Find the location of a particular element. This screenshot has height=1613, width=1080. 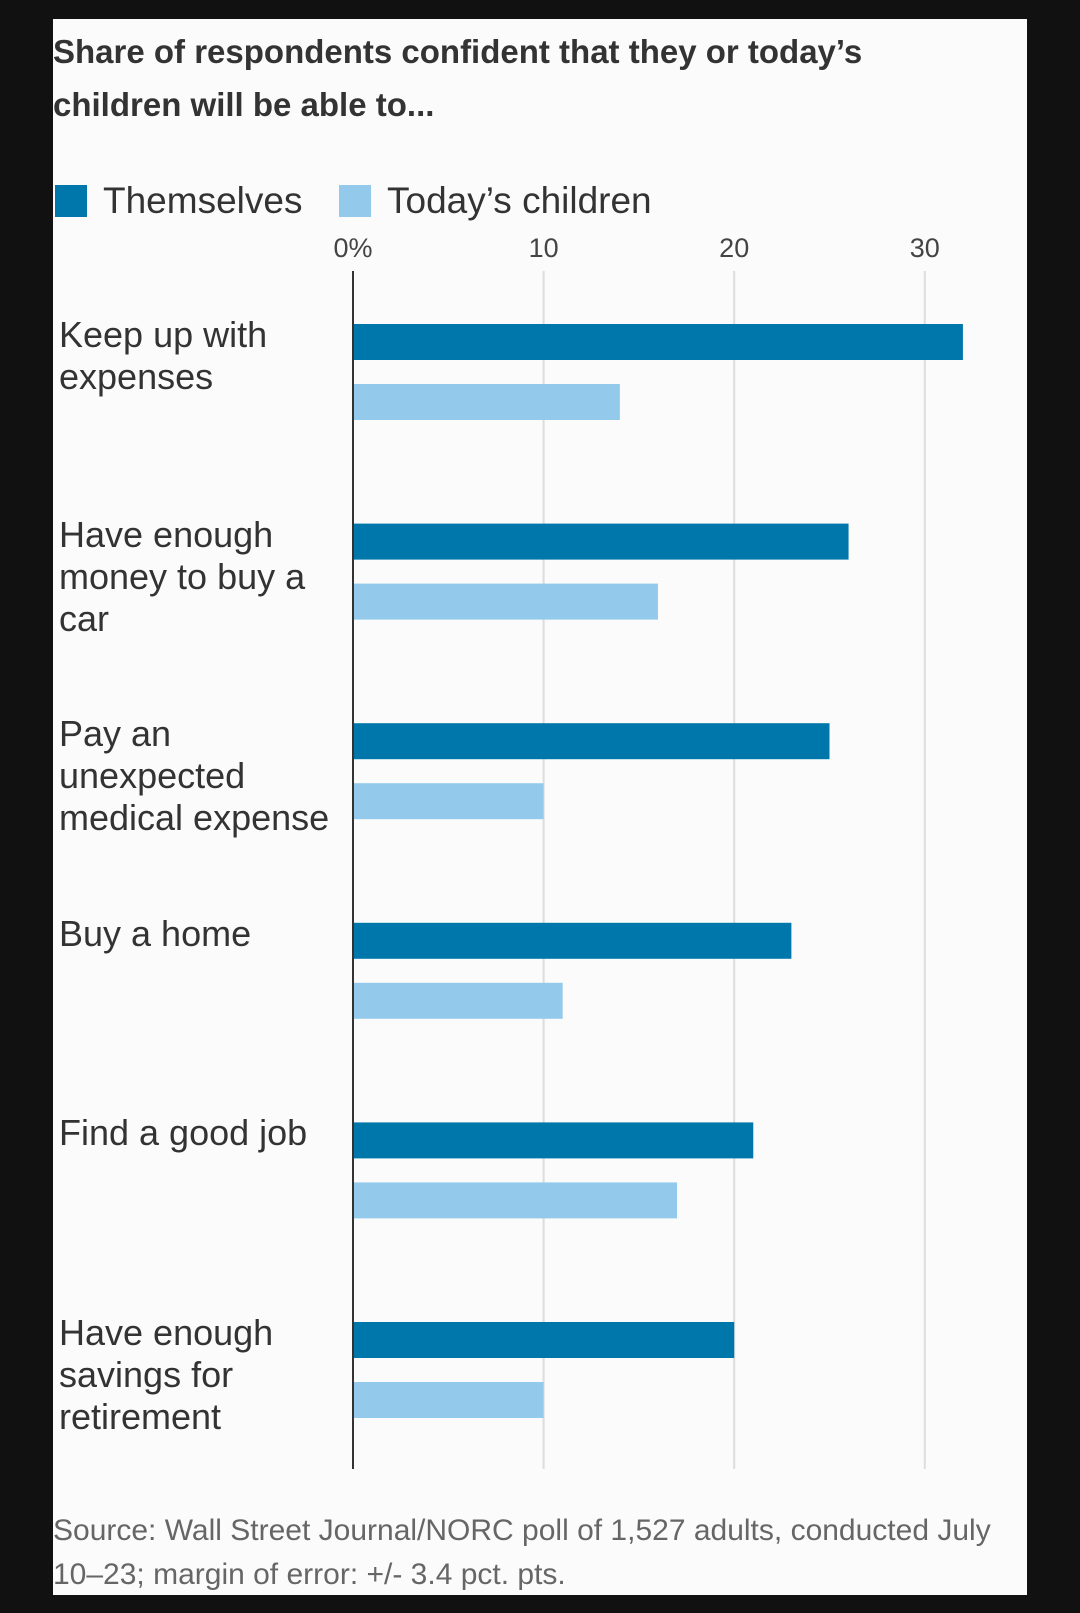

legend-item-children: Today’s children is located at coordinates (495, 200).